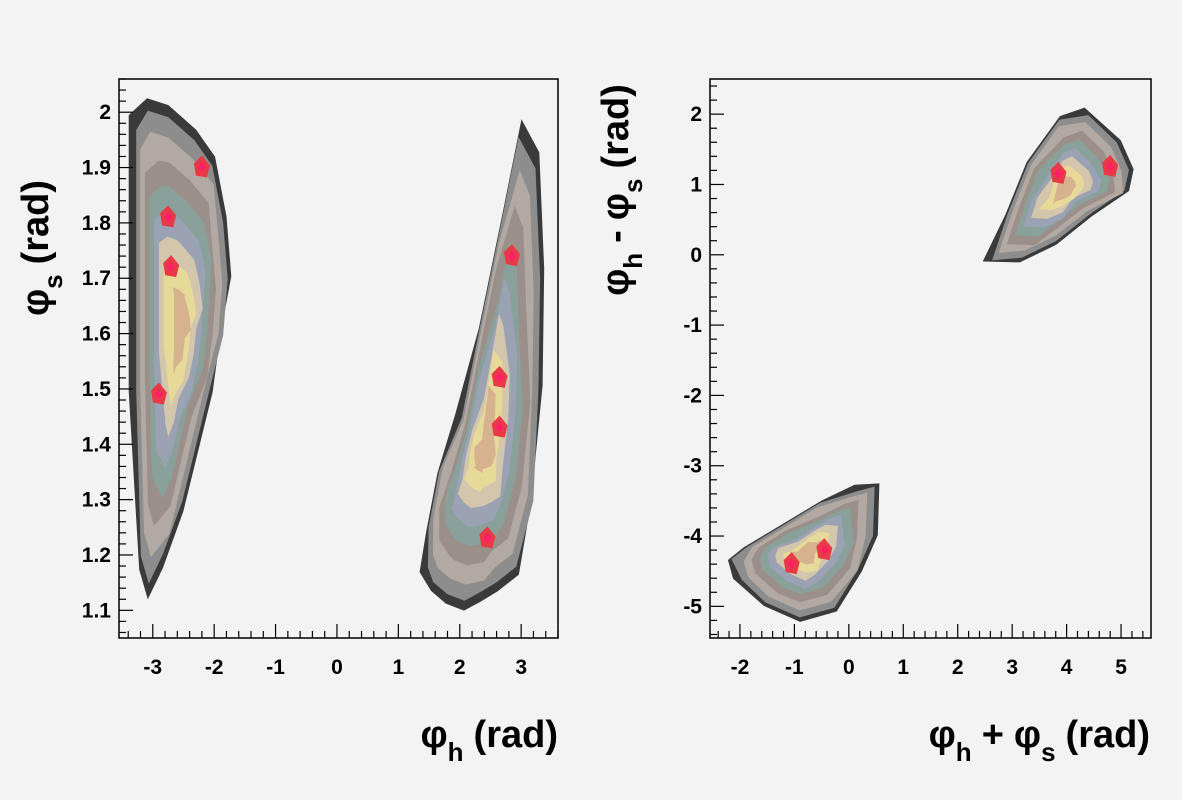  I want to click on y-tick-label: -5, so click(692, 606).